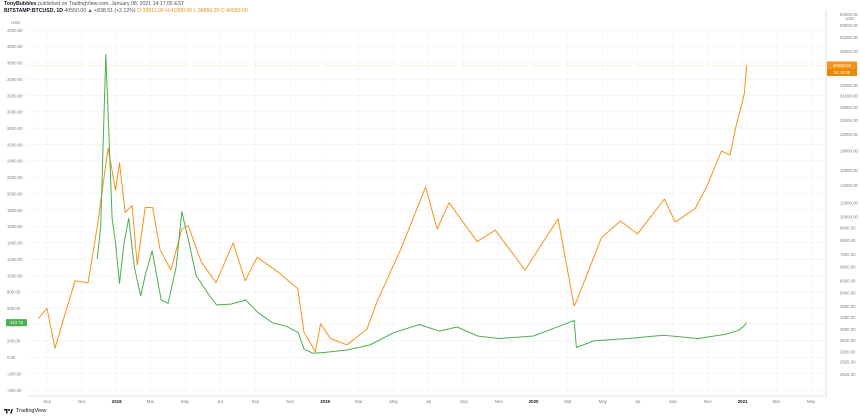  I want to click on right-axis-tick: 19000.00, so click(849, 151).